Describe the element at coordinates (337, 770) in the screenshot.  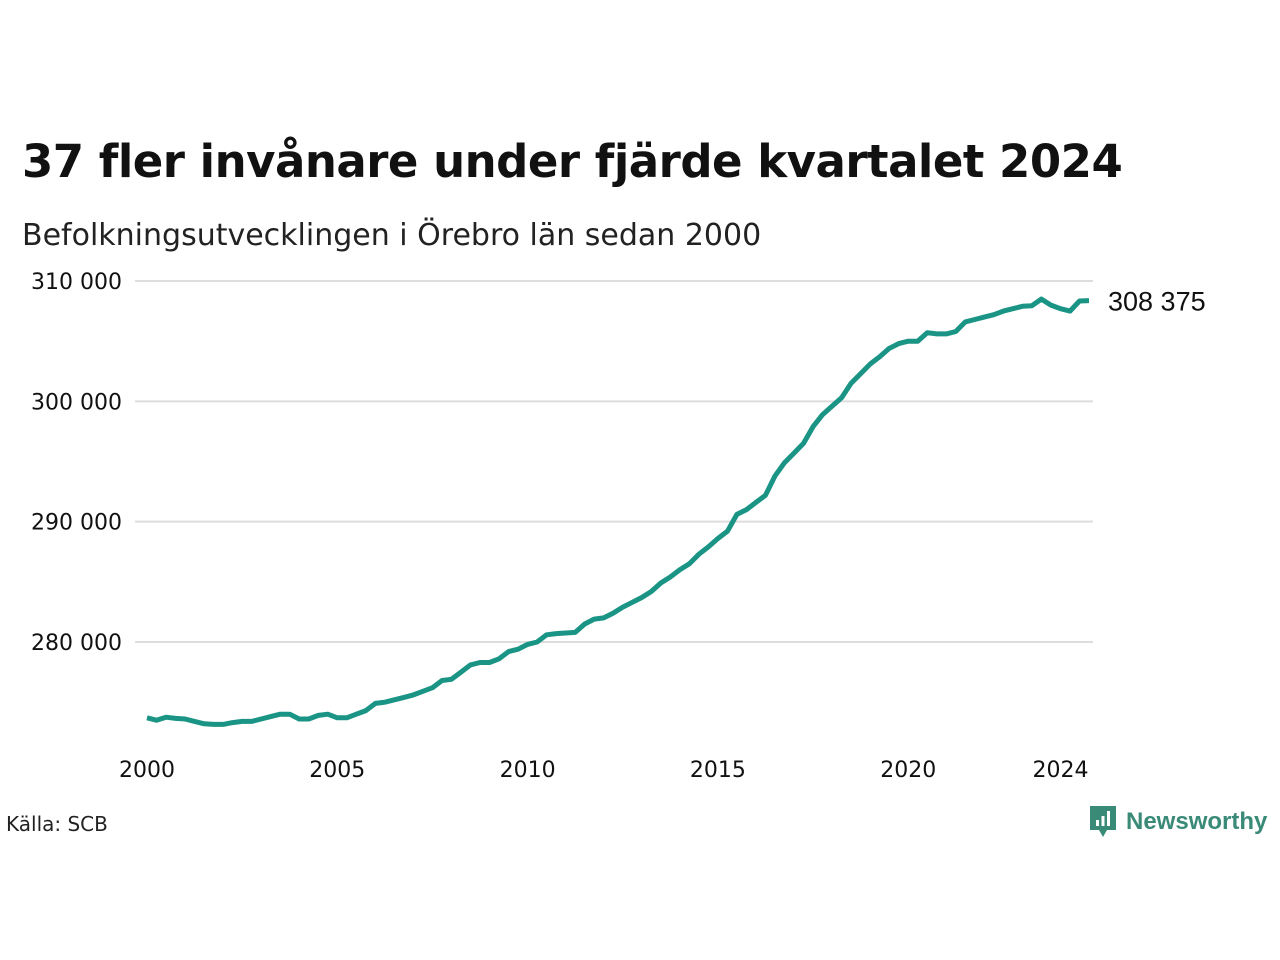
I see `x-tick-label: 2005` at that location.